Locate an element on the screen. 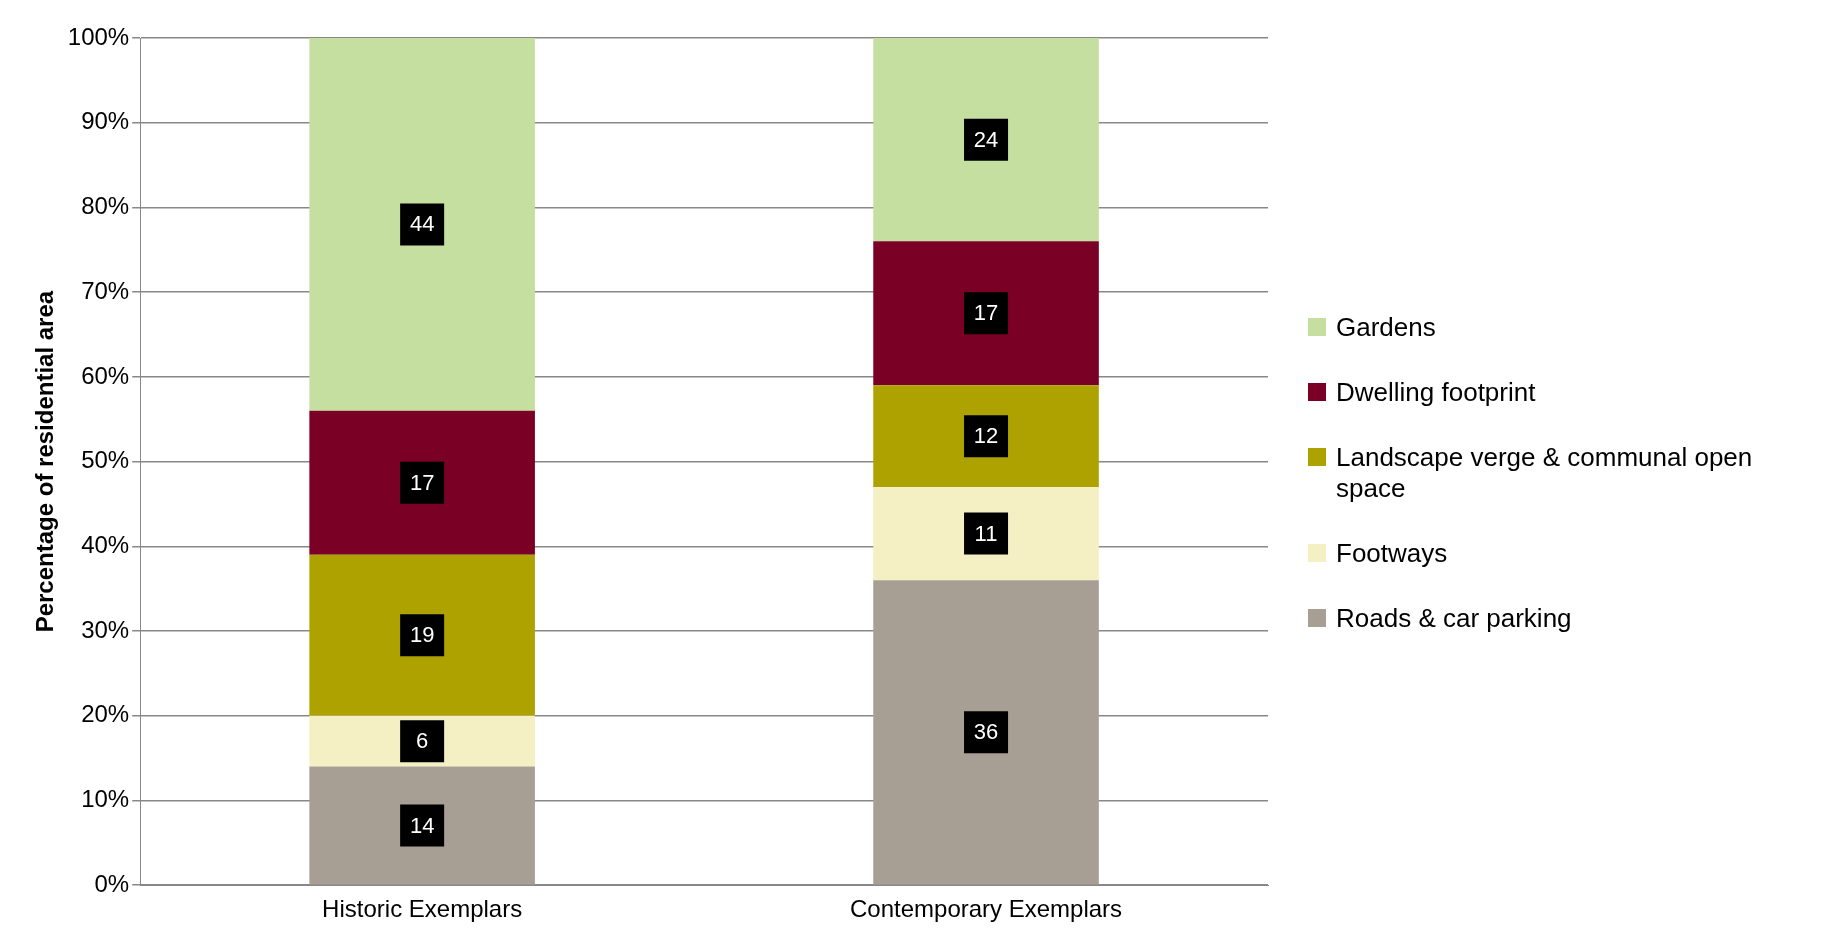  y-tick-label: 20% is located at coordinates (105, 714).